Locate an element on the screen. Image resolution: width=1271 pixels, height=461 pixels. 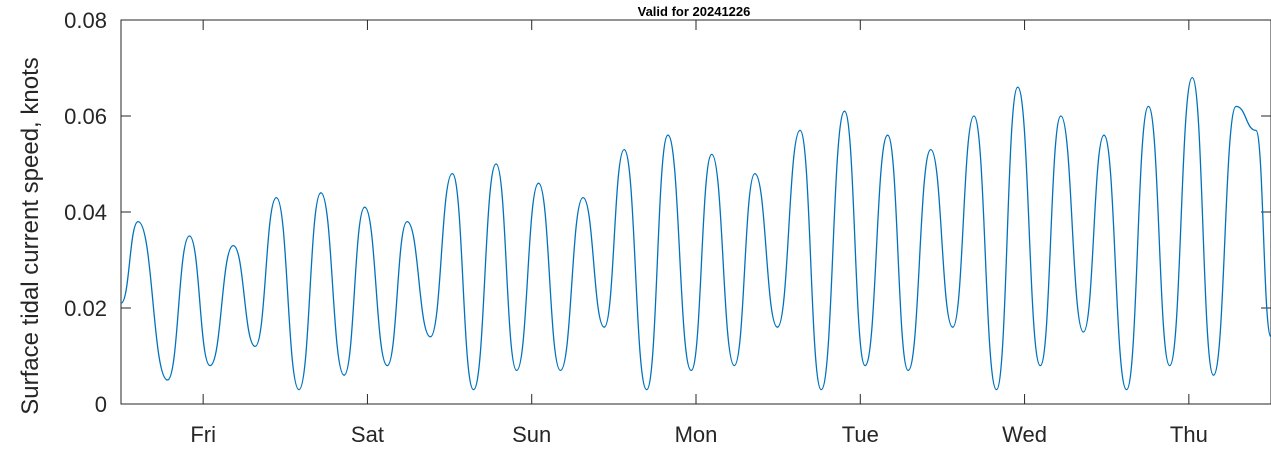
x-tick-label: Mon is located at coordinates (696, 434).